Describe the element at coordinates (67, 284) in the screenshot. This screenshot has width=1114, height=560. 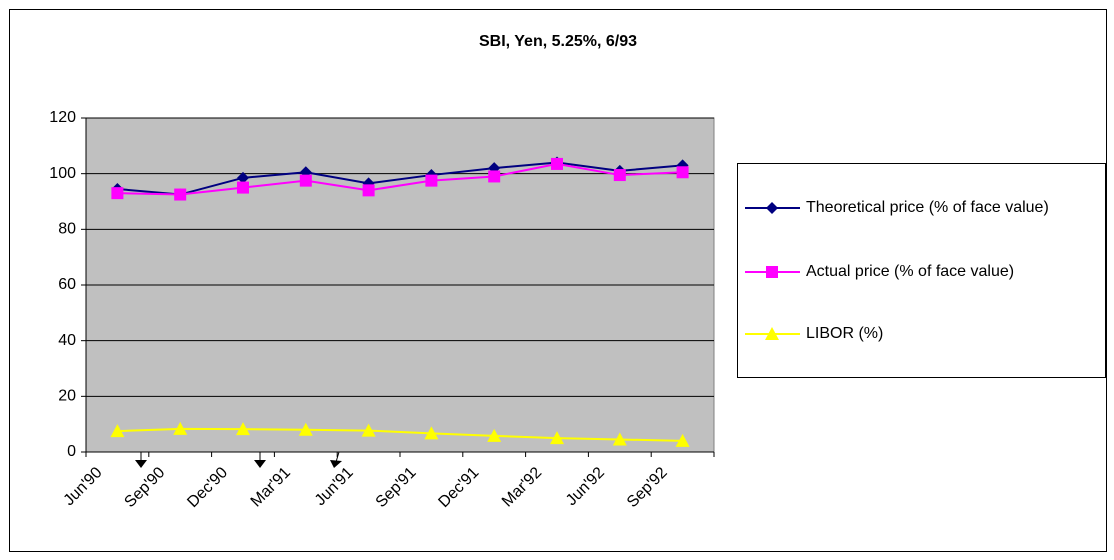
I see `y-tick-label: 60` at that location.